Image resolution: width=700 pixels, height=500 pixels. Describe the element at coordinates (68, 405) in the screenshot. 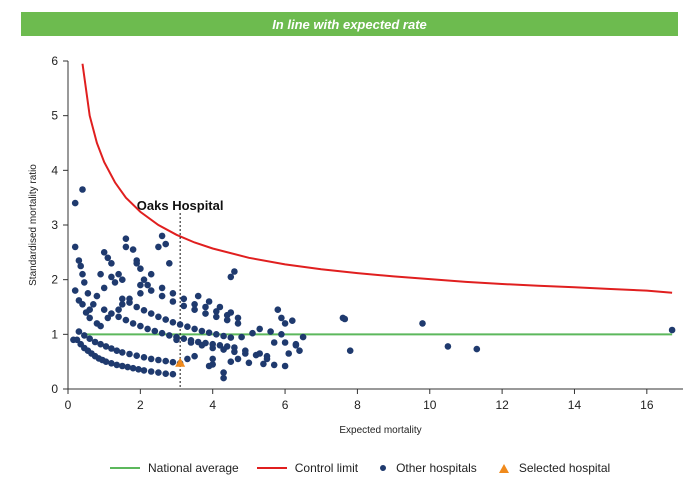

I see `x-tick-label: 0` at that location.